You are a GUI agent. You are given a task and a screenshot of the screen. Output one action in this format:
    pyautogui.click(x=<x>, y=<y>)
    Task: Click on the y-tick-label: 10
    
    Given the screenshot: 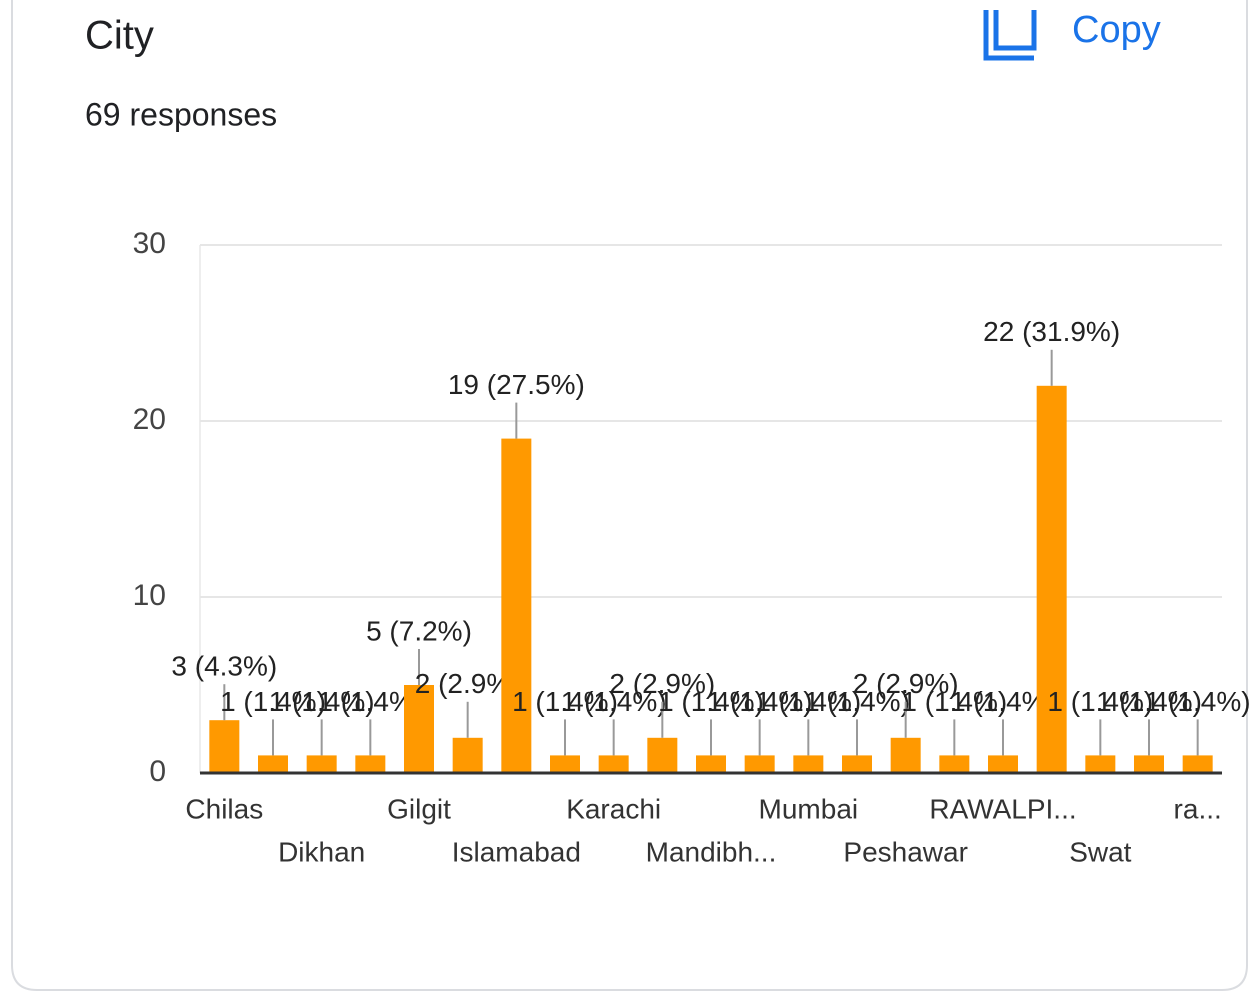 What is the action you would take?
    pyautogui.click(x=149, y=595)
    